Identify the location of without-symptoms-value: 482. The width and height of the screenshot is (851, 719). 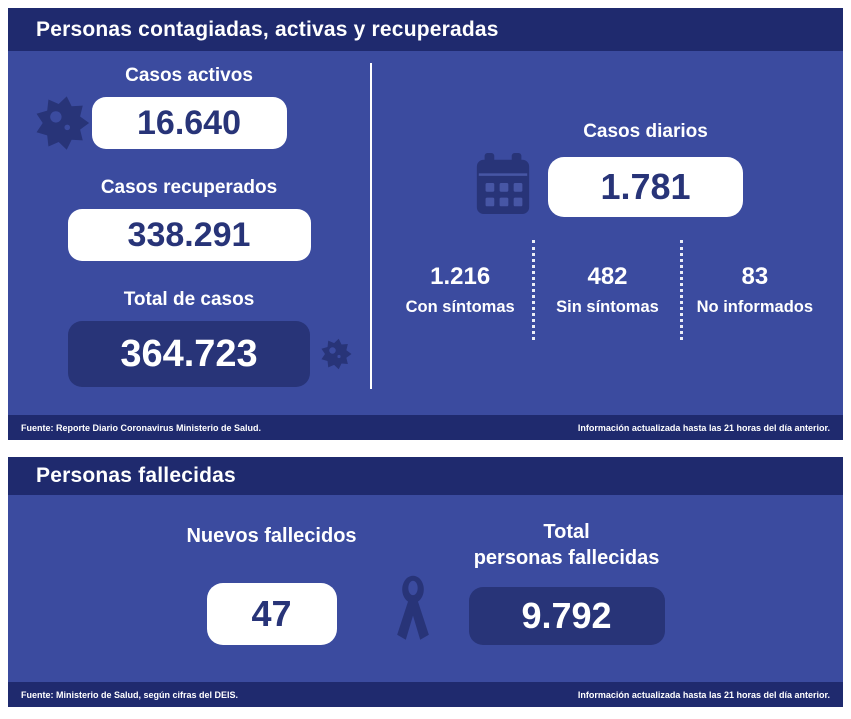
(607, 276).